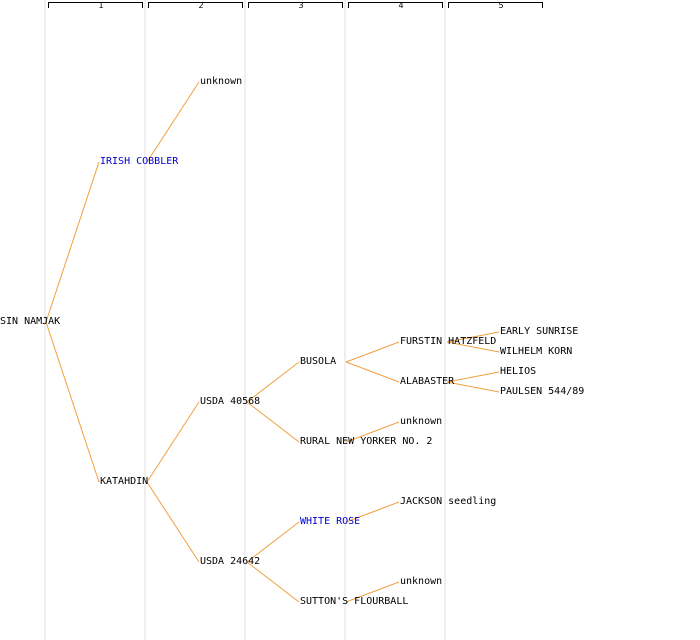 The height and width of the screenshot is (640, 700). What do you see at coordinates (301, 5) in the screenshot?
I see `generation-label-3: 3` at bounding box center [301, 5].